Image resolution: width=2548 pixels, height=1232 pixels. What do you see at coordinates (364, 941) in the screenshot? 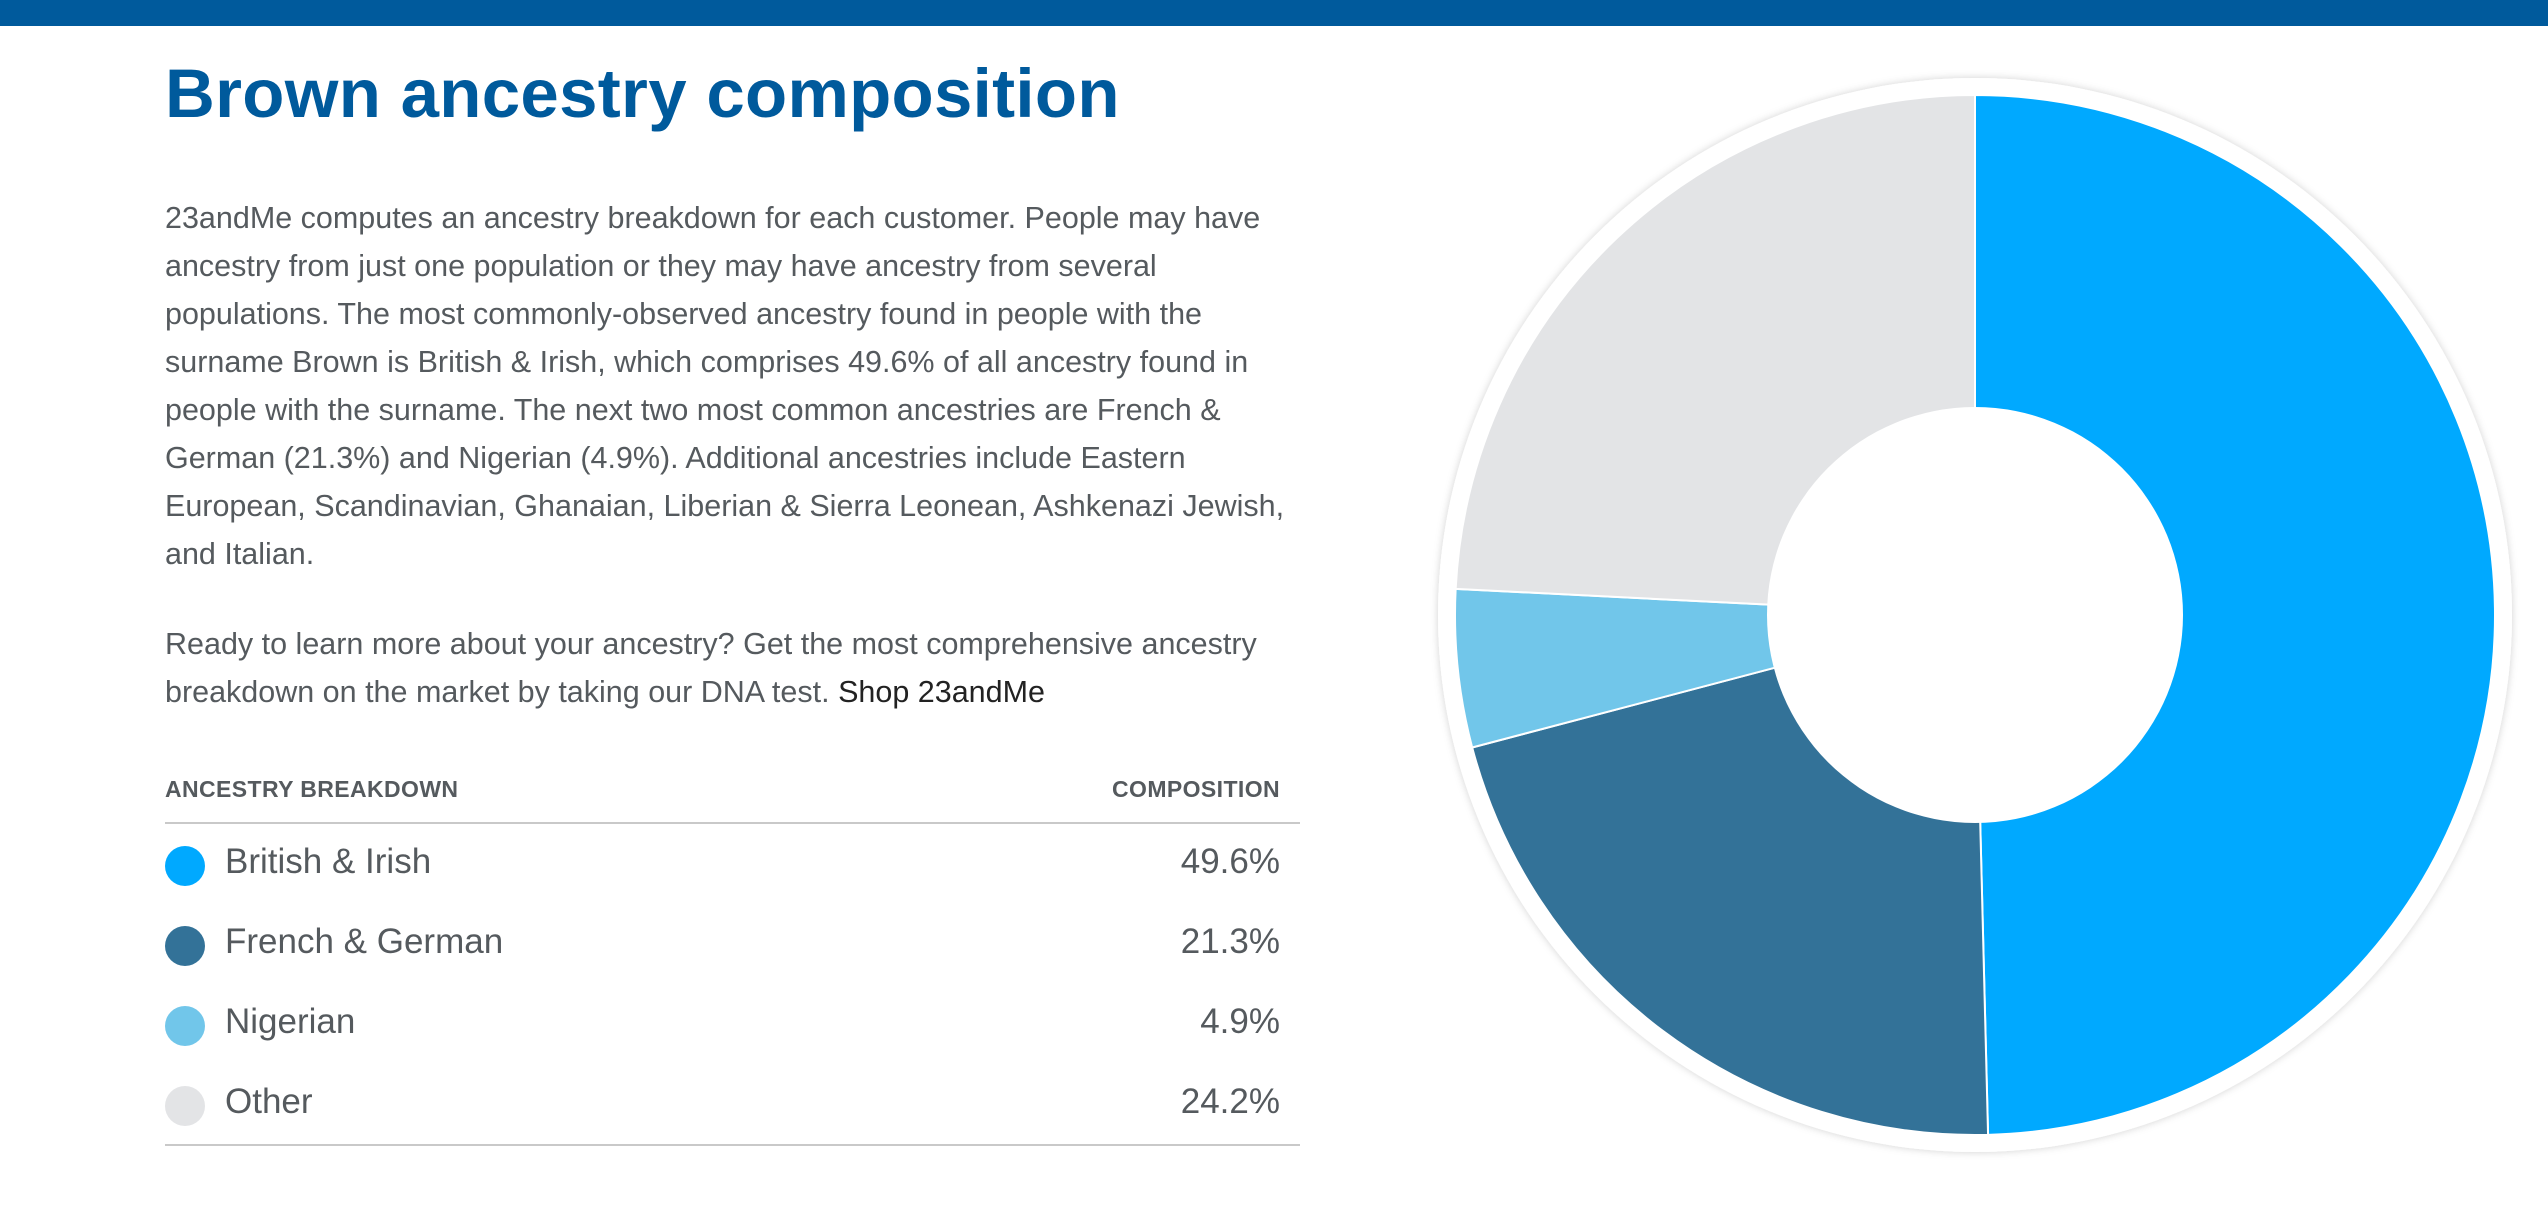
I see `ancestry-label: French & German` at bounding box center [364, 941].